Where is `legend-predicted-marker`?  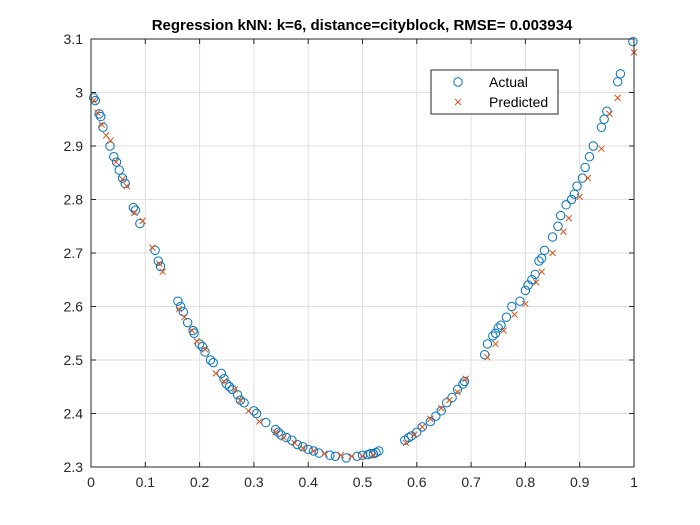 legend-predicted-marker is located at coordinates (458, 102).